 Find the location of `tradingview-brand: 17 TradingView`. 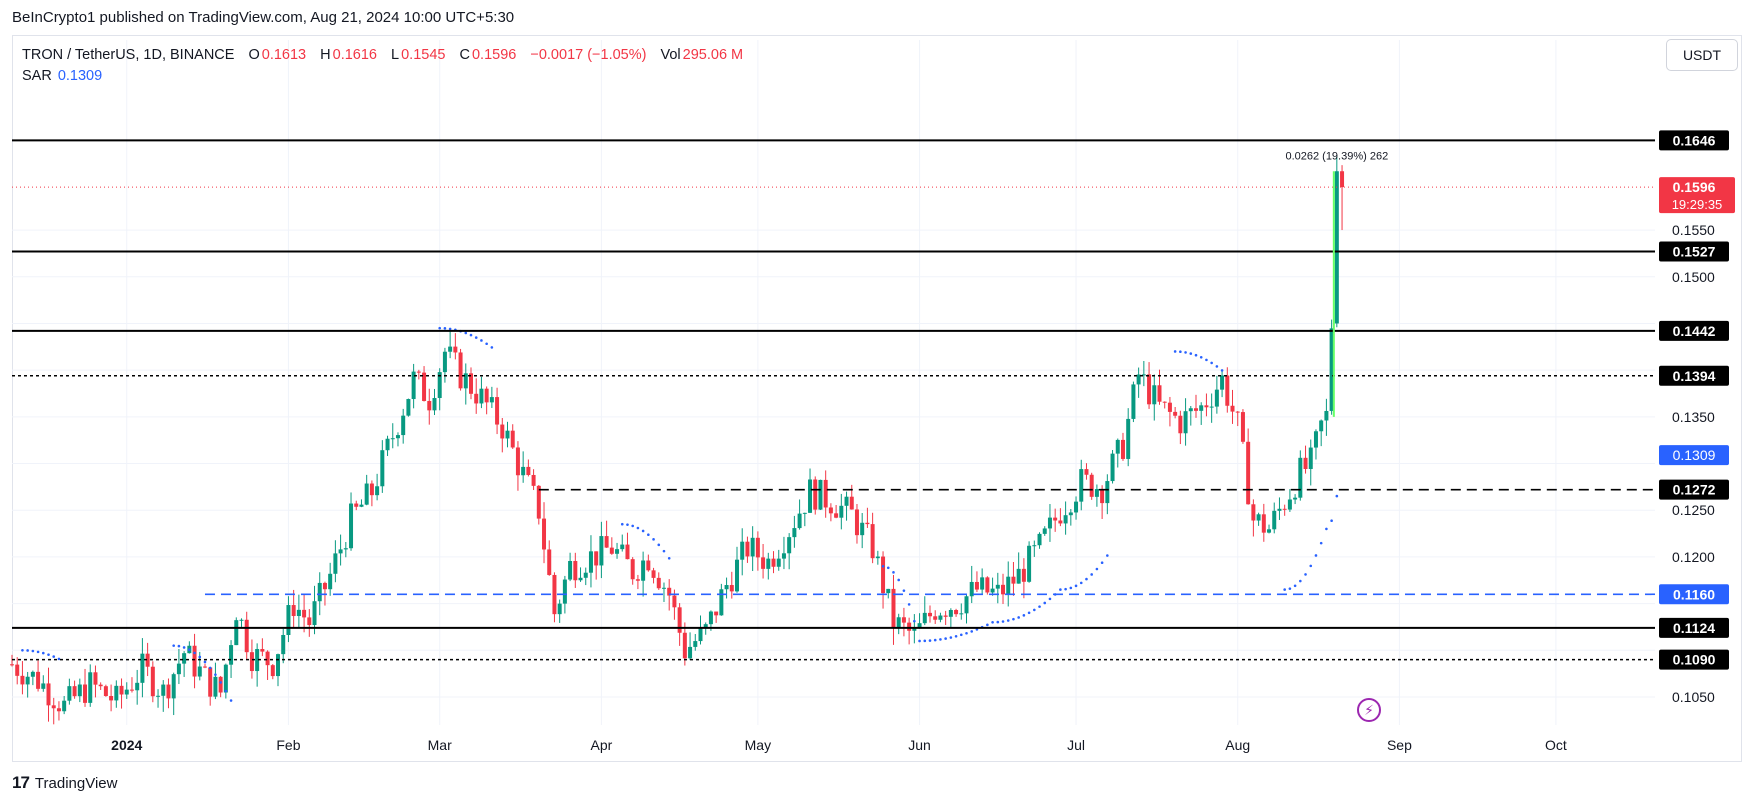

tradingview-brand: 17 TradingView is located at coordinates (64, 783).